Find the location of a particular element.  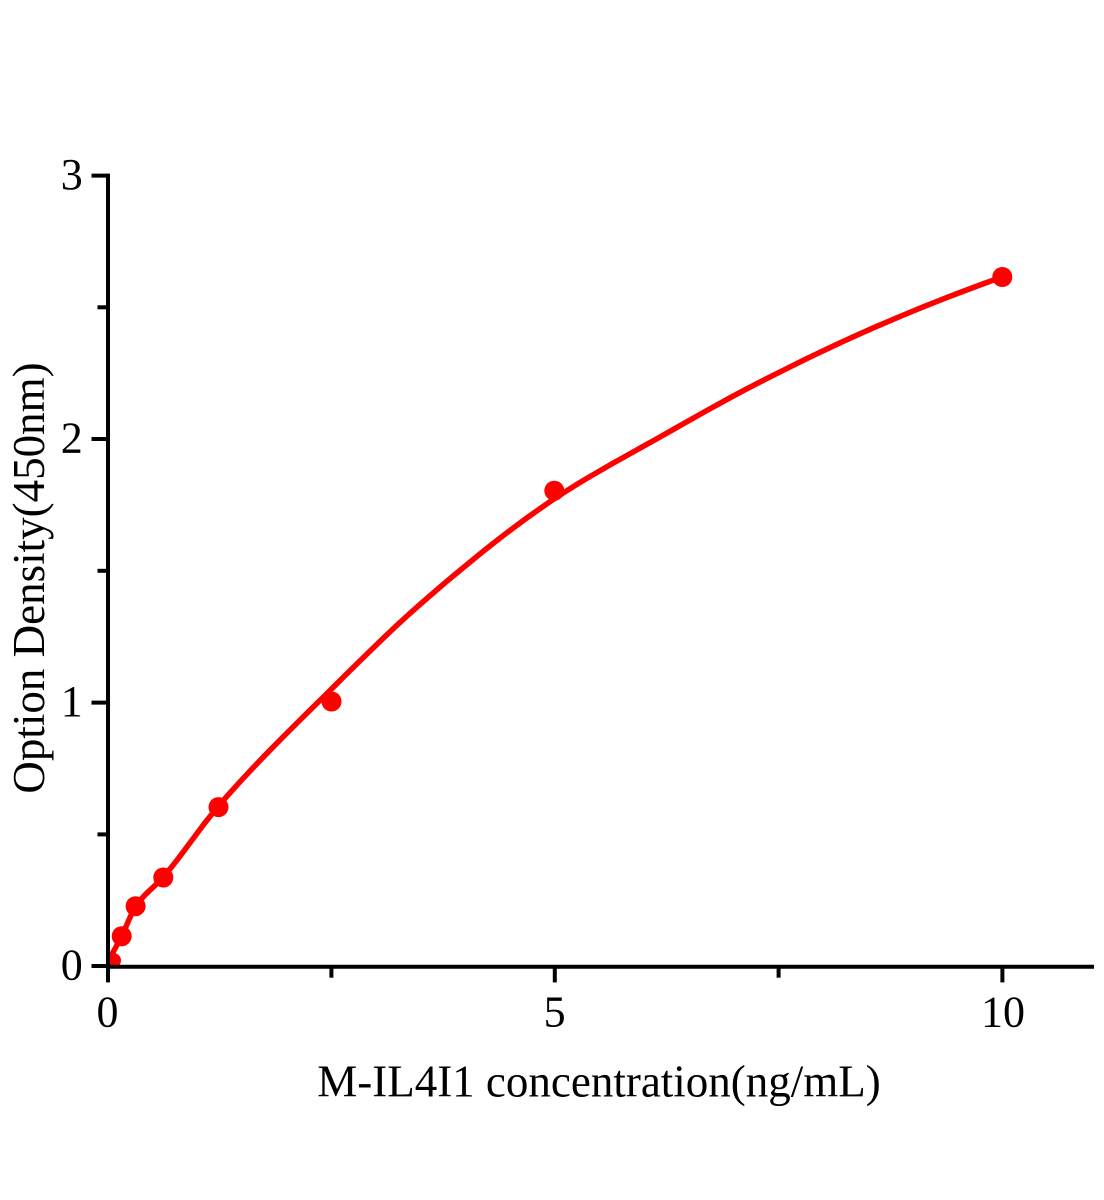

svg-text: 3 is located at coordinates (72, 174).